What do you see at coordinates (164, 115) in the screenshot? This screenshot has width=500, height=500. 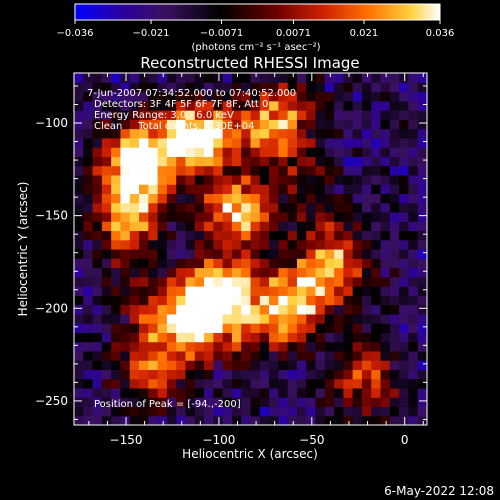 I see `info-line-energy: Energy Range: 3.0 - 6.0 keV` at bounding box center [164, 115].